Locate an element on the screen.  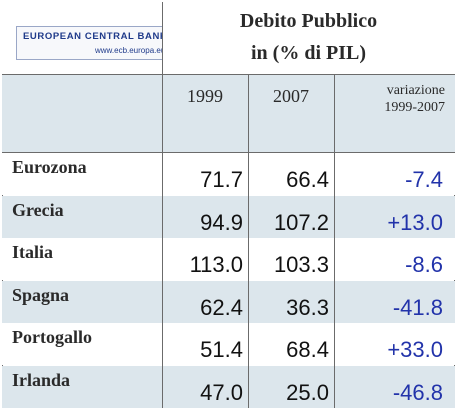
header-logo-cell: EUROPEAN CENTRAL BANK© www.ecb.europa.eu is located at coordinates (100, 38).